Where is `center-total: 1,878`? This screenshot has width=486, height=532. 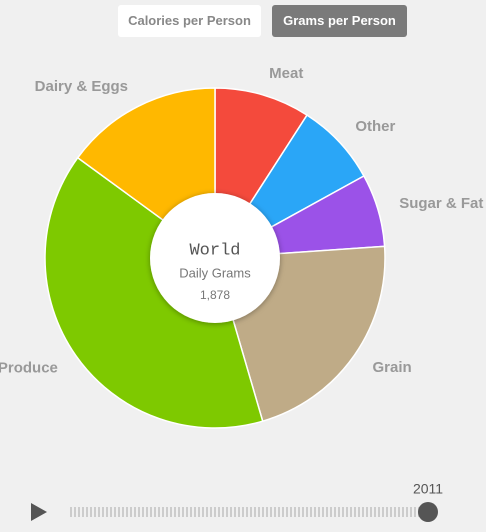
center-total: 1,878 is located at coordinates (215, 295).